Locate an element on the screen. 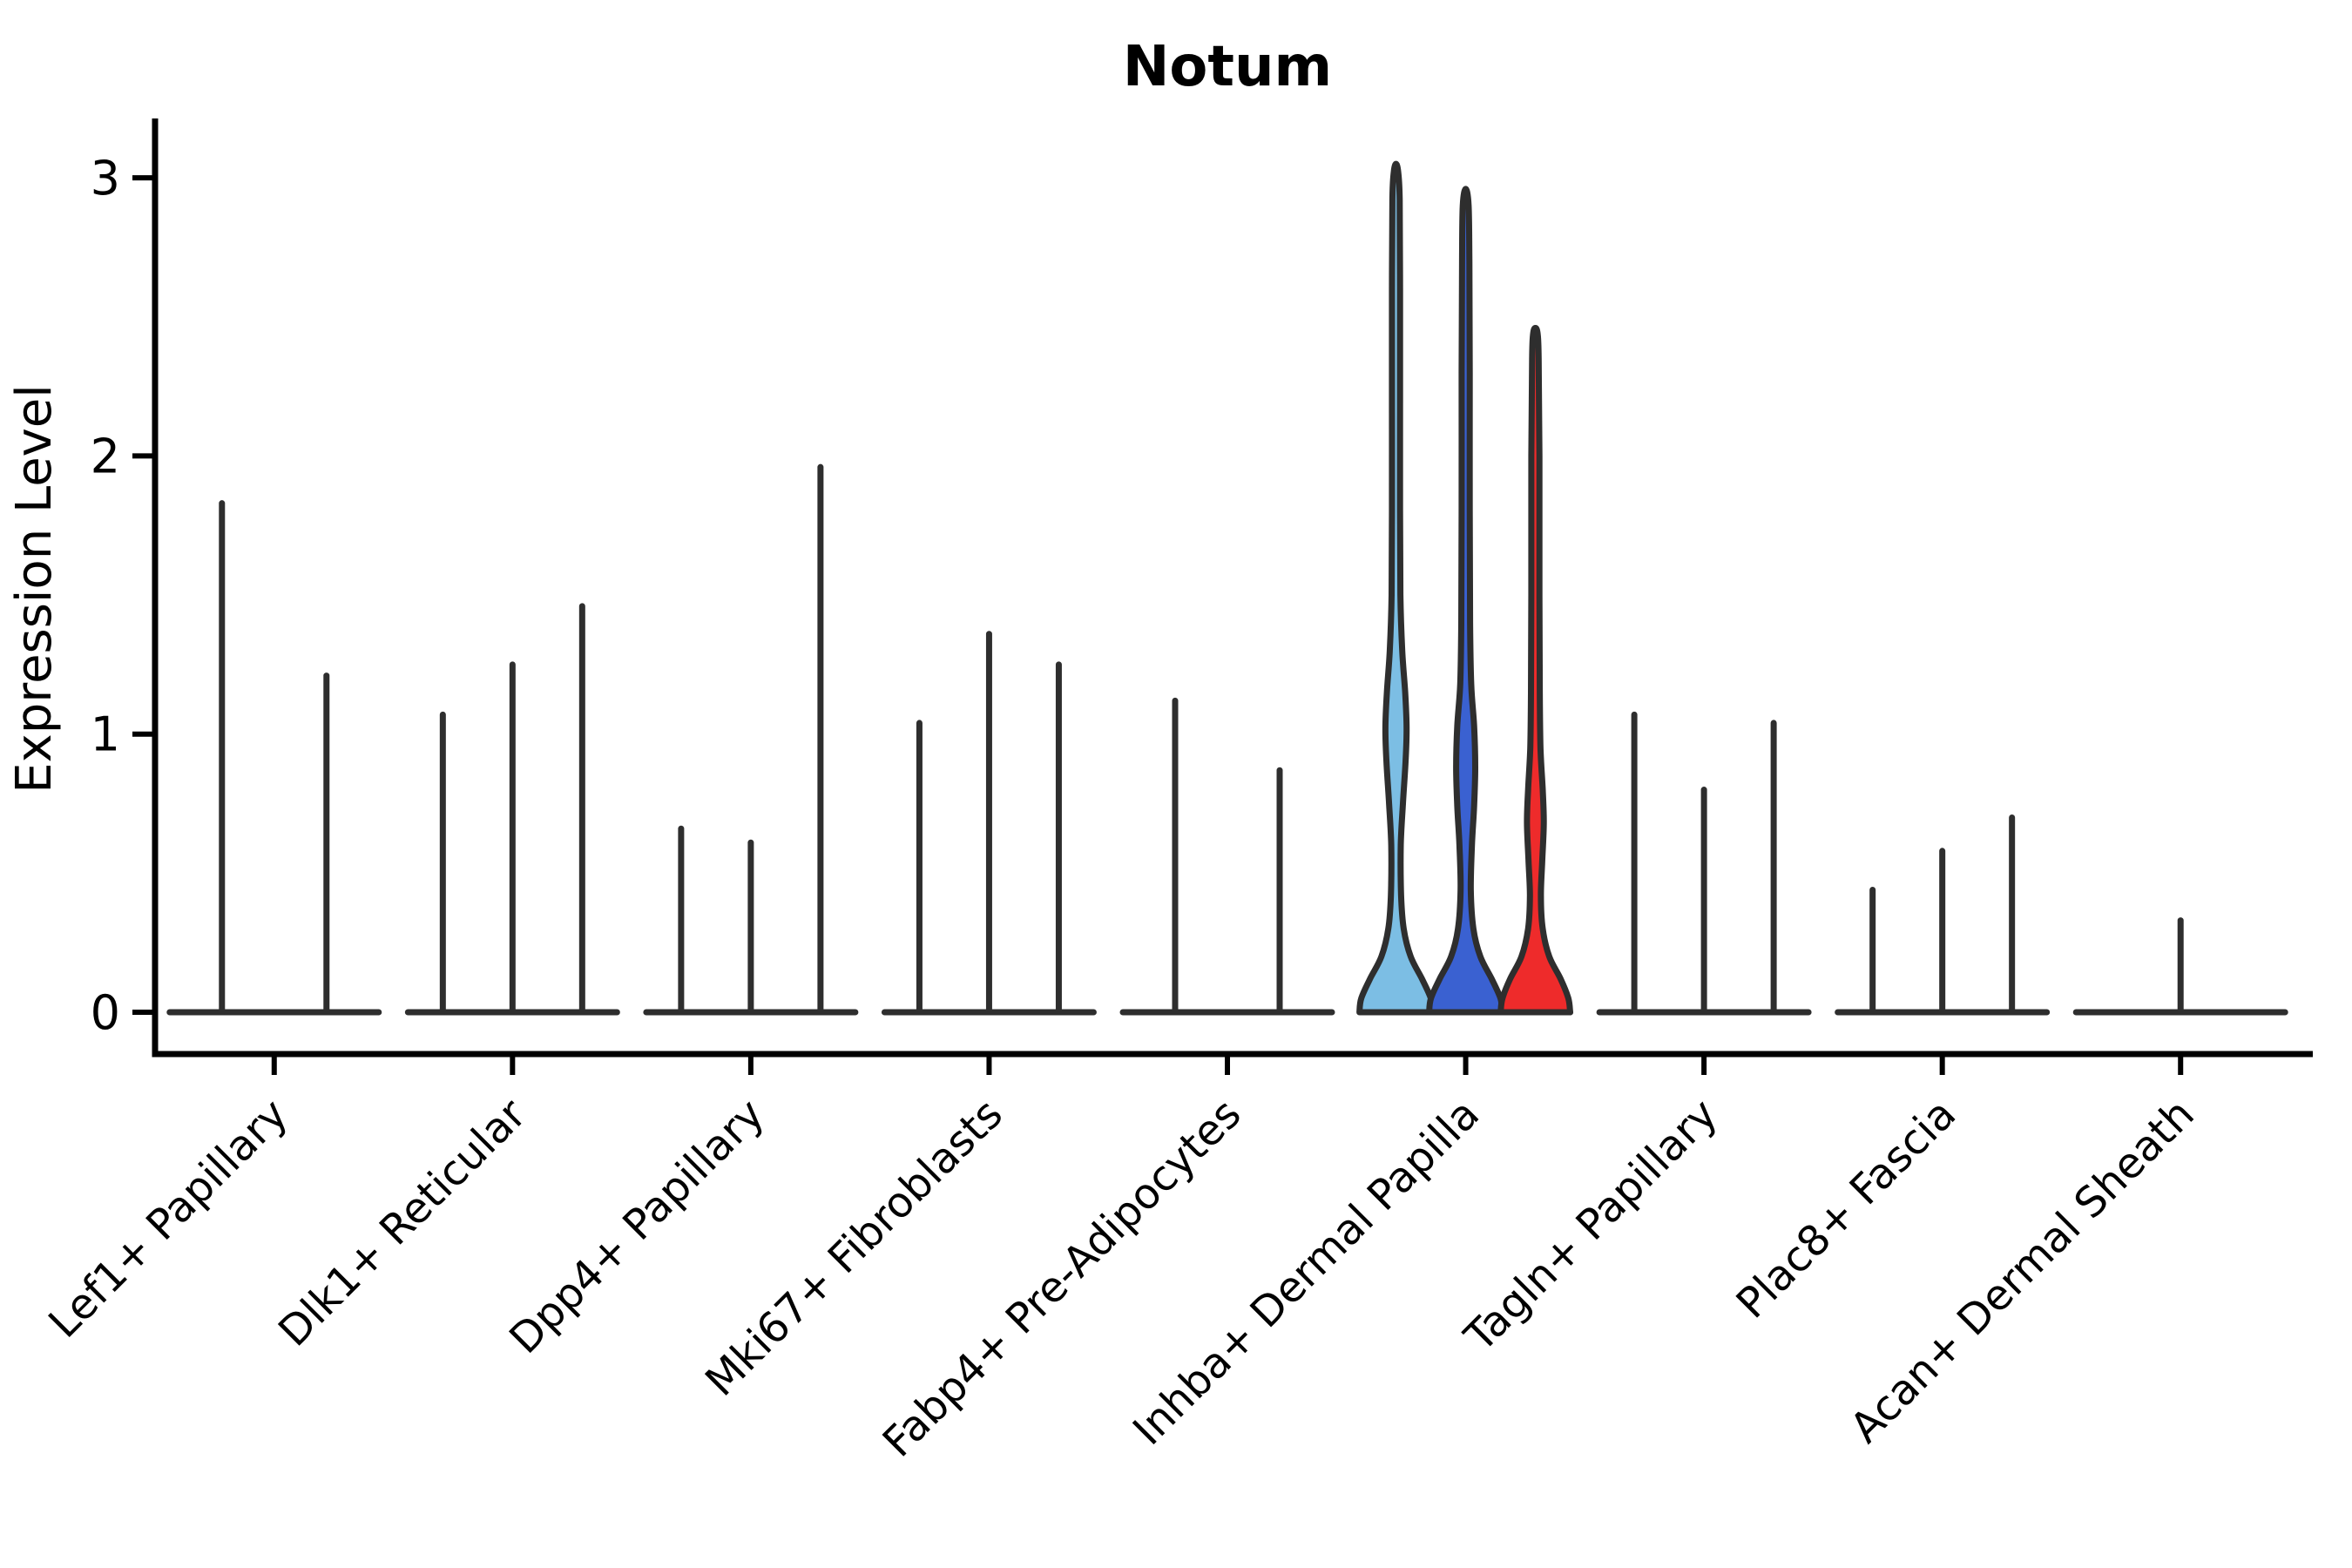  x-tick-label: Dlk1+ Reticular is located at coordinates (402, 1223).